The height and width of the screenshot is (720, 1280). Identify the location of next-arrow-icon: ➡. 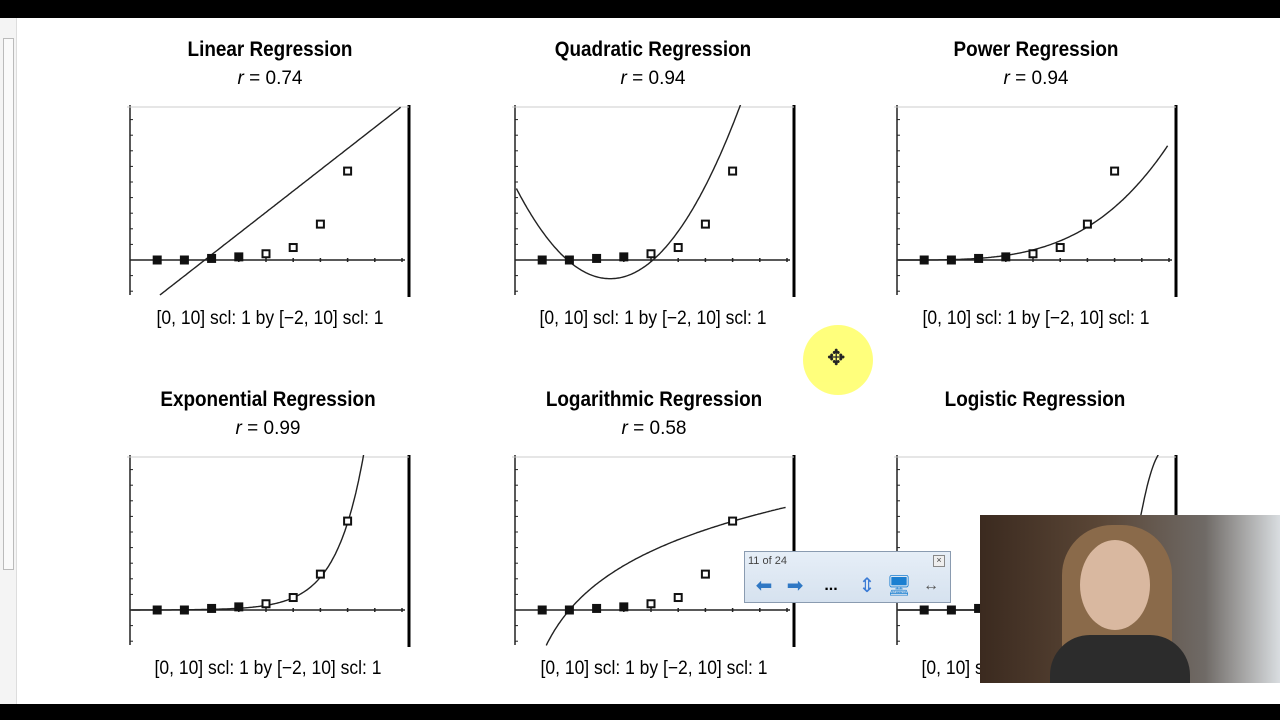
(795, 586).